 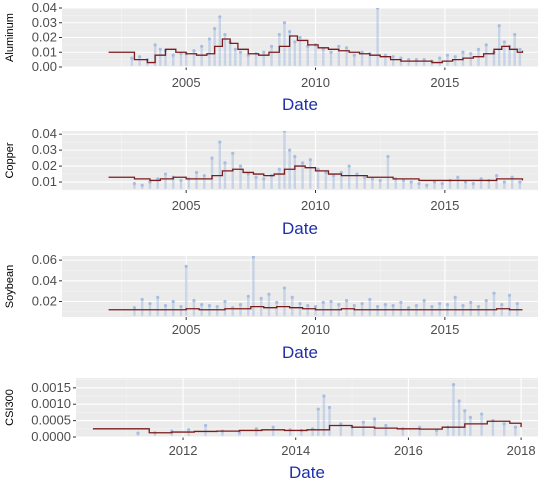 I want to click on y-tick-label: 0.06, so click(x=44, y=259).